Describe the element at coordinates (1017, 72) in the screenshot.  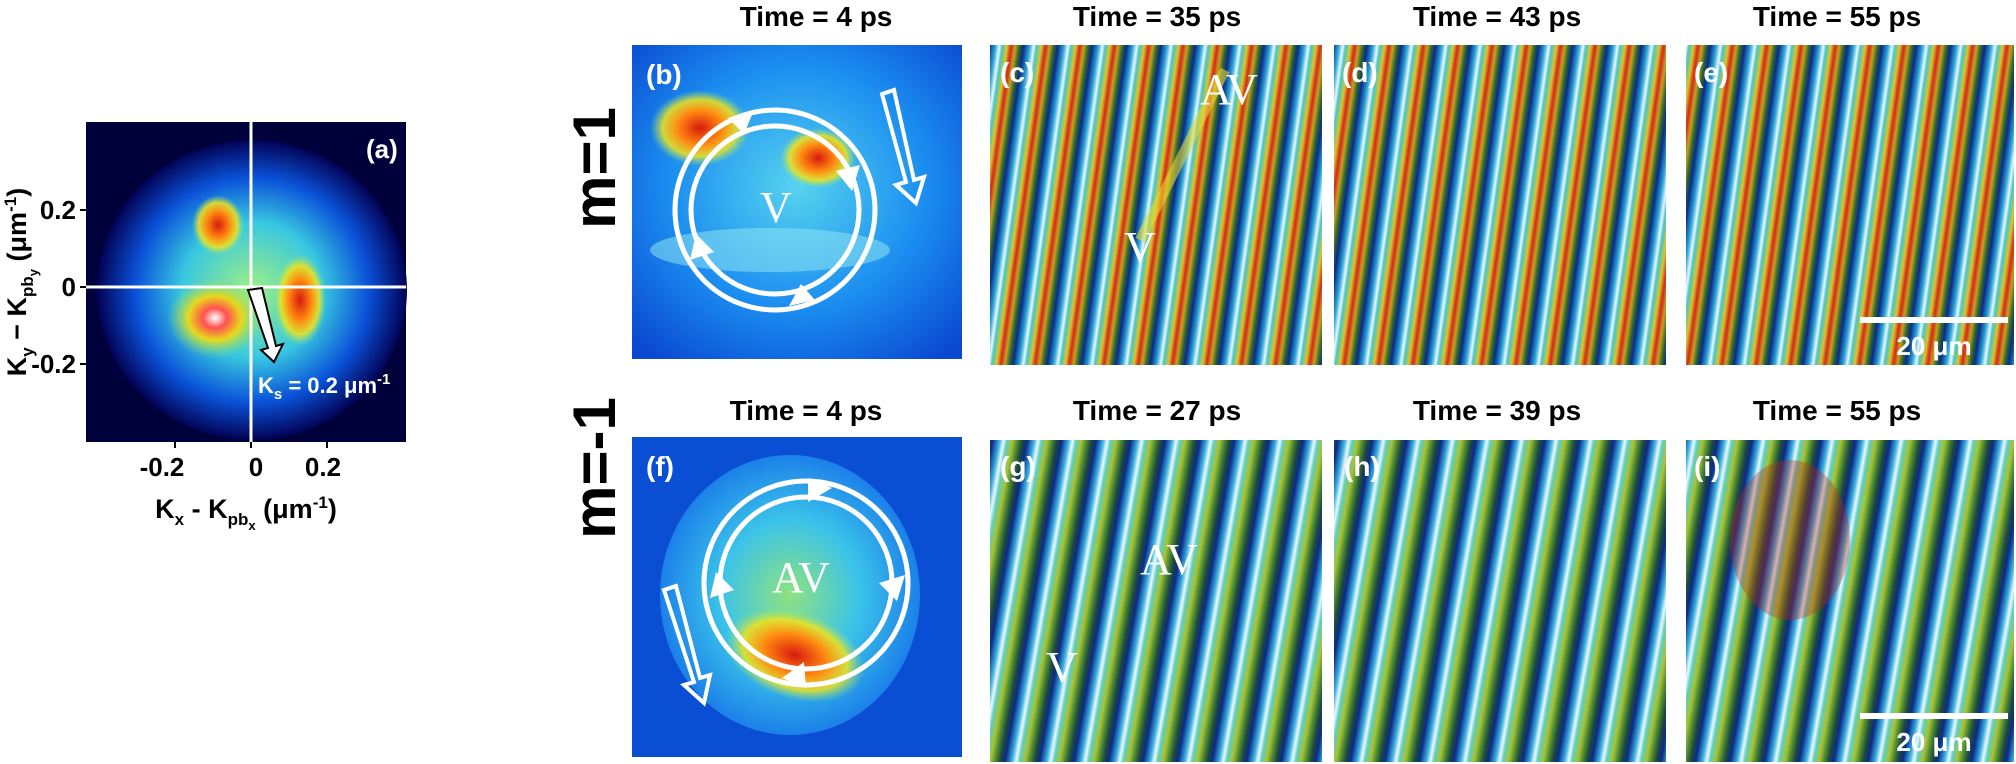
I see `panel-label: (c)` at that location.